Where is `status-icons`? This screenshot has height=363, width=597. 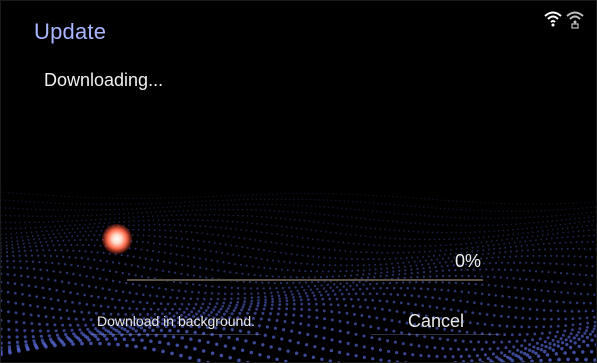
status-icons is located at coordinates (564, 20).